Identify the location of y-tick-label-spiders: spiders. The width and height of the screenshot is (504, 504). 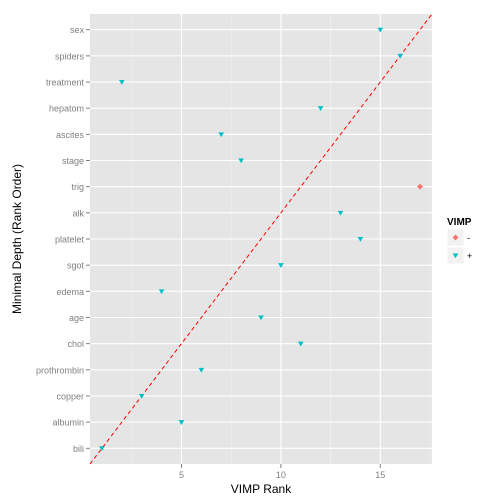
(70, 56).